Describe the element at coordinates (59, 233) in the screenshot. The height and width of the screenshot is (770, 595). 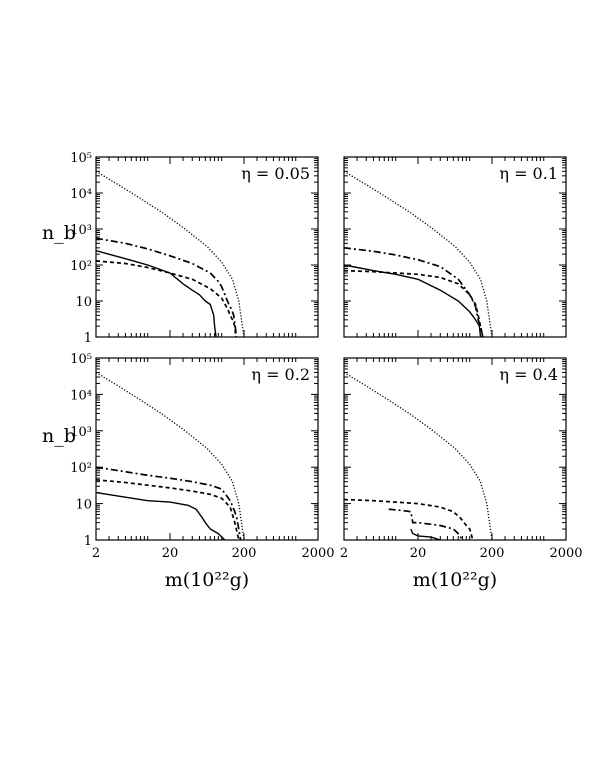
I see `y-axis-label-top: n_b` at that location.